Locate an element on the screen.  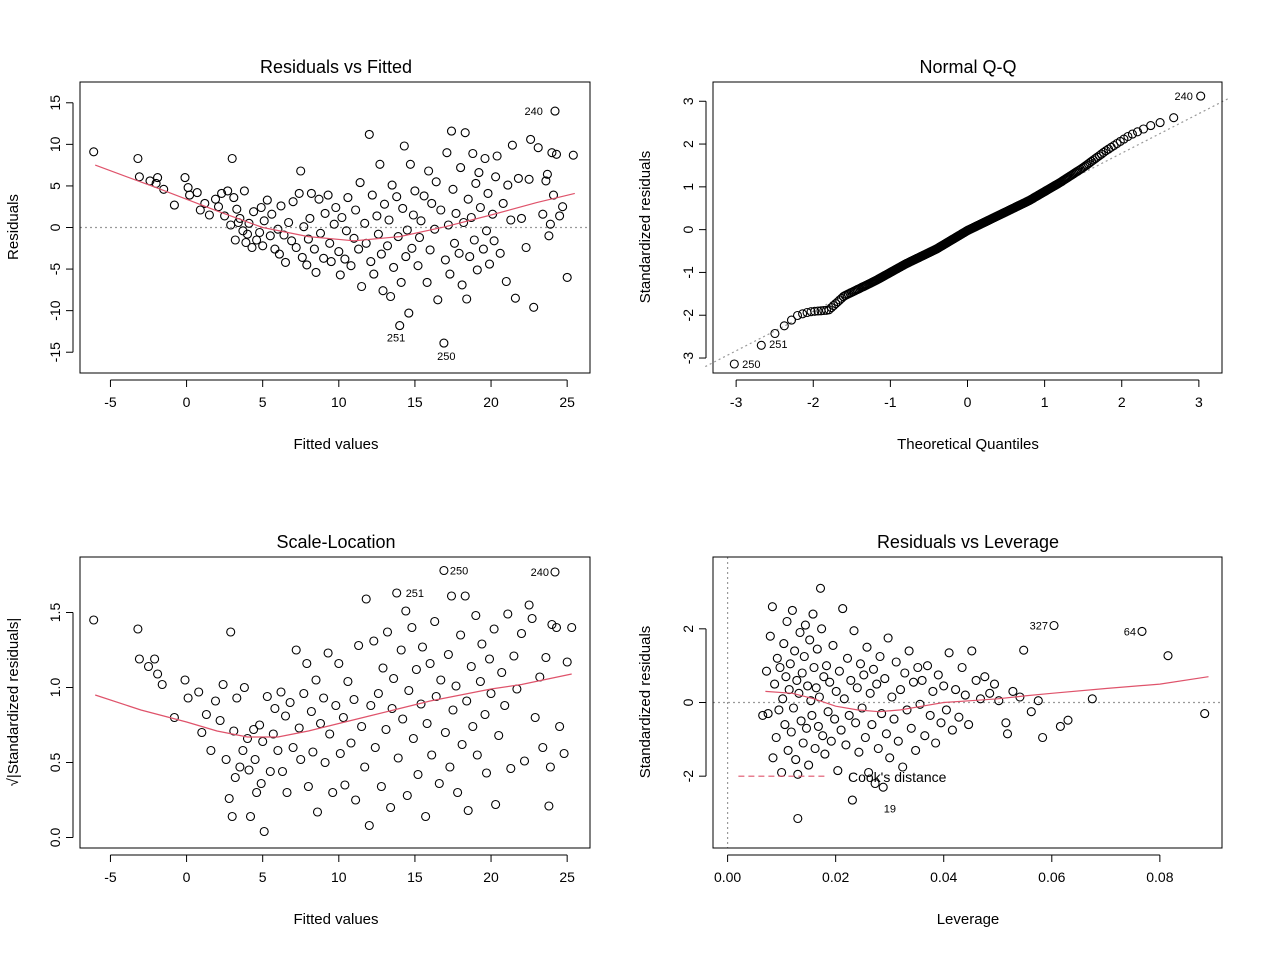
y-tick-label: 0 is located at coordinates (688, 702).